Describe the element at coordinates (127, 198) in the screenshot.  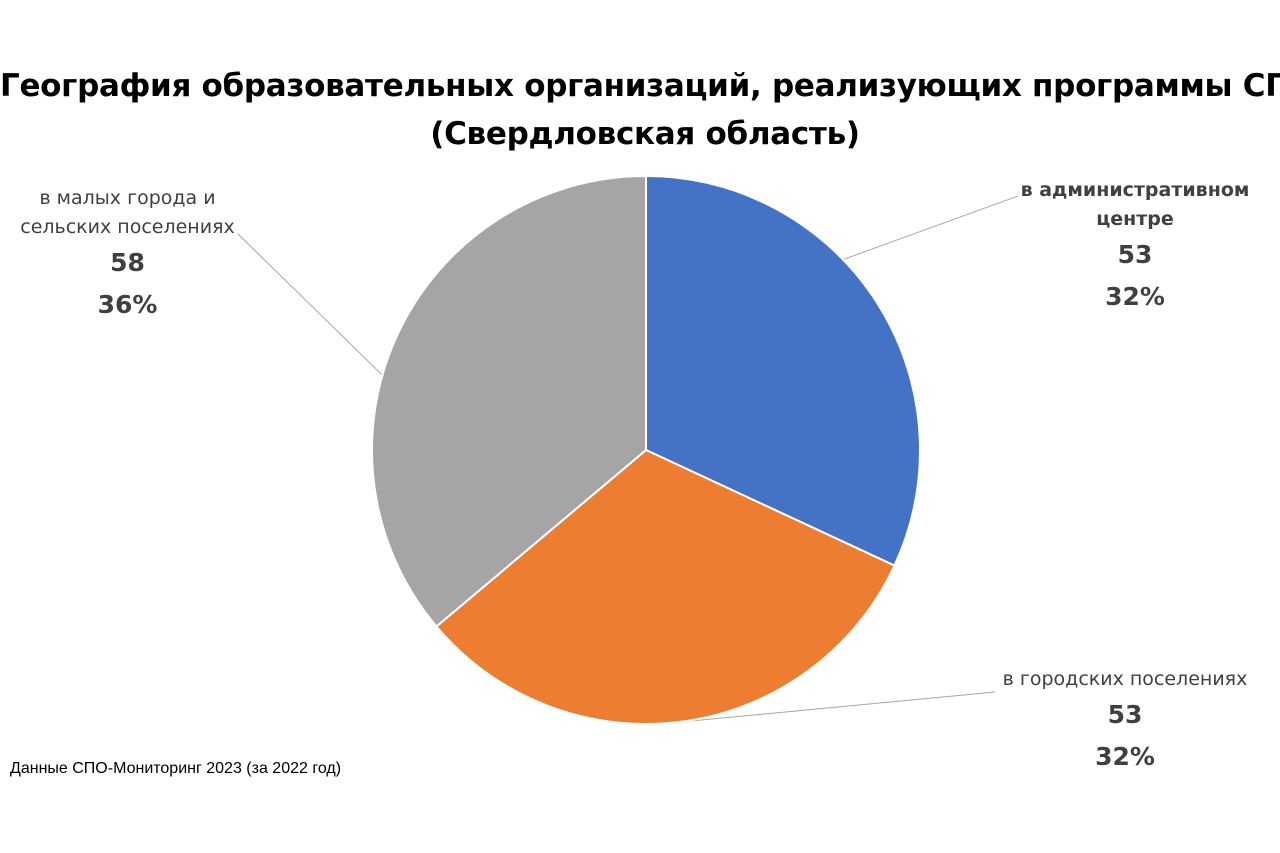
I see `slice-label-rural-name-1: в малых города и` at that location.